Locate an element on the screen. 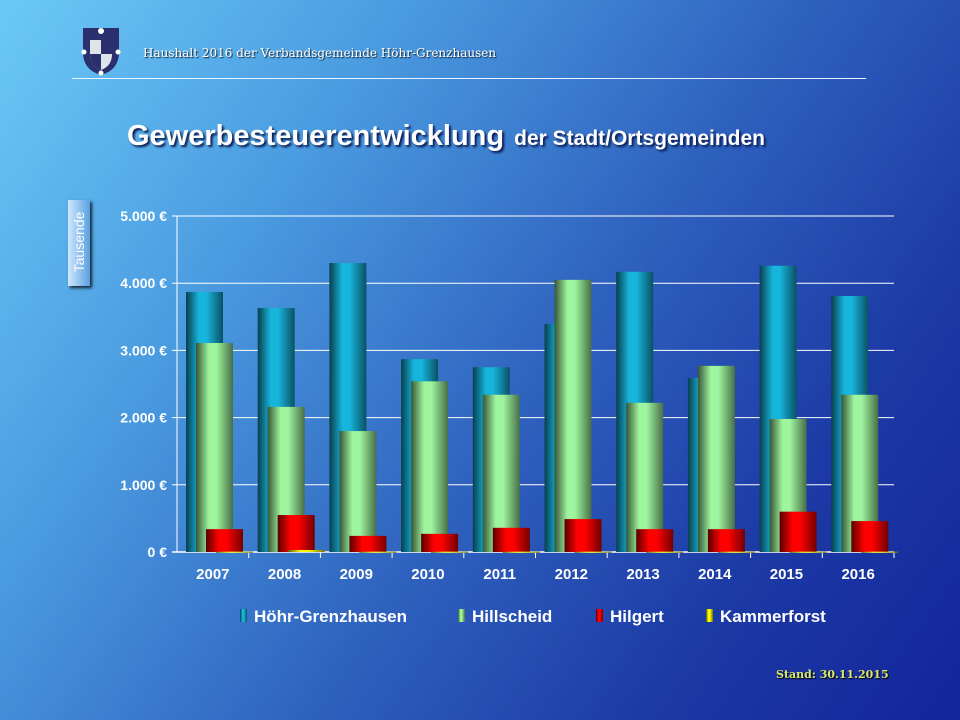  x-tick-label: 2015 is located at coordinates (786, 574).